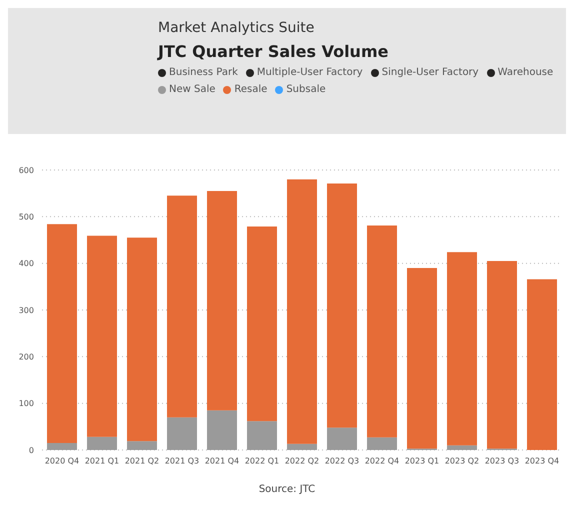 The height and width of the screenshot is (514, 574). Describe the element at coordinates (462, 461) in the screenshot. I see `x-tick-label: 2023 Q2` at that location.